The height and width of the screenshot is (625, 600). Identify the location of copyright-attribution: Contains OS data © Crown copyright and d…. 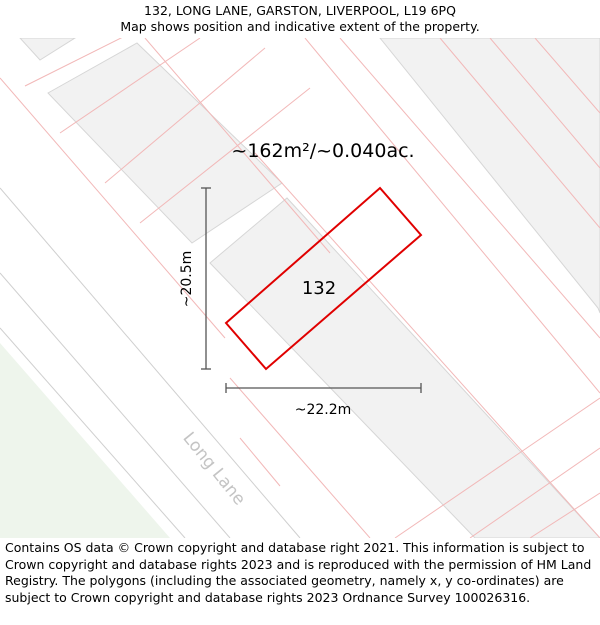
(298, 573).